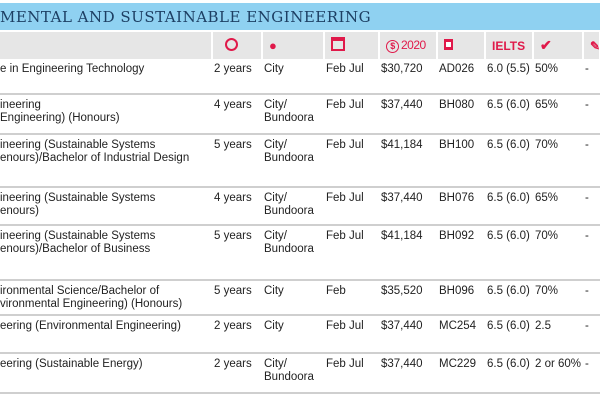 The image size is (600, 400). Describe the element at coordinates (106, 373) in the screenshot. I see `cell-program: eering (Sustainable Energy)` at that location.